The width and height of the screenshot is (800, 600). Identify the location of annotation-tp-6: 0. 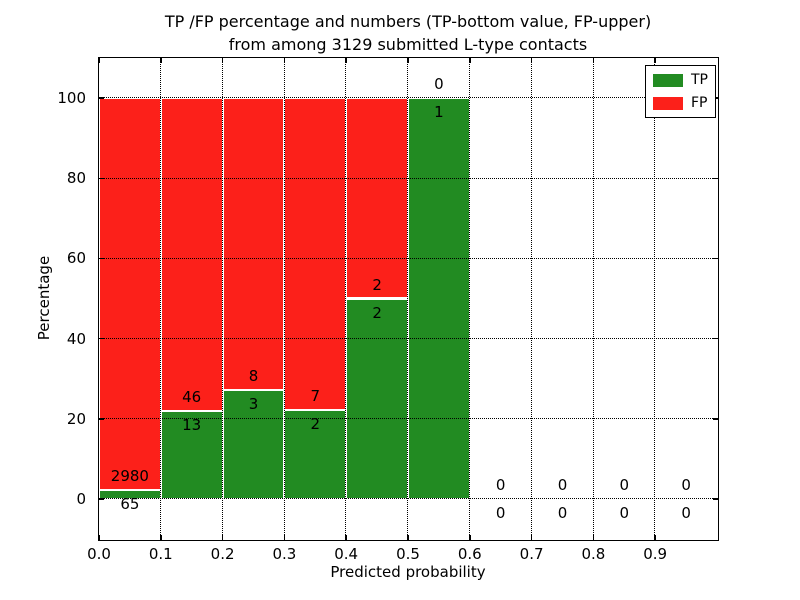
(500, 512).